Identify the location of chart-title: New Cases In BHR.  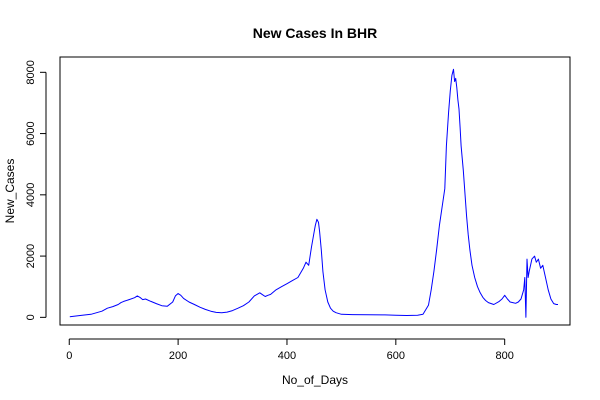
(315, 33).